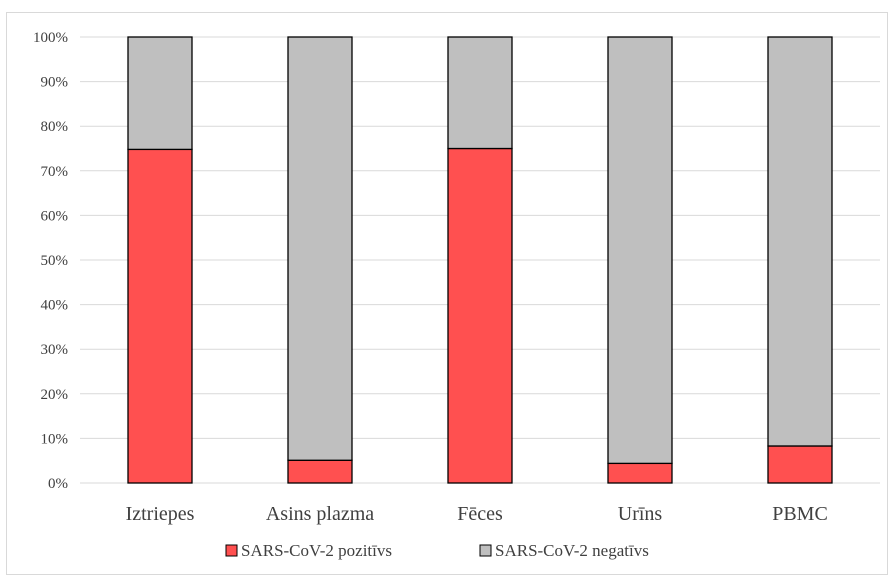 The width and height of the screenshot is (896, 581). What do you see at coordinates (55, 83) in the screenshot?
I see `y-tick-label: 90%` at bounding box center [55, 83].